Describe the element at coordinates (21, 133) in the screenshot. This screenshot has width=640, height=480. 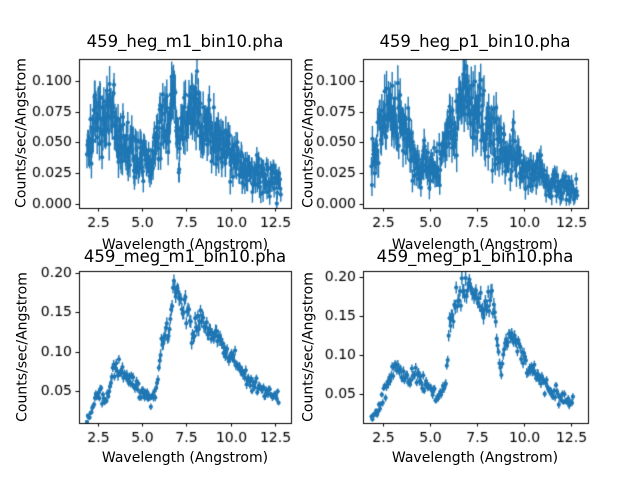
I see `ylabel-heg-m1: Counts/sec/Angstrom` at that location.